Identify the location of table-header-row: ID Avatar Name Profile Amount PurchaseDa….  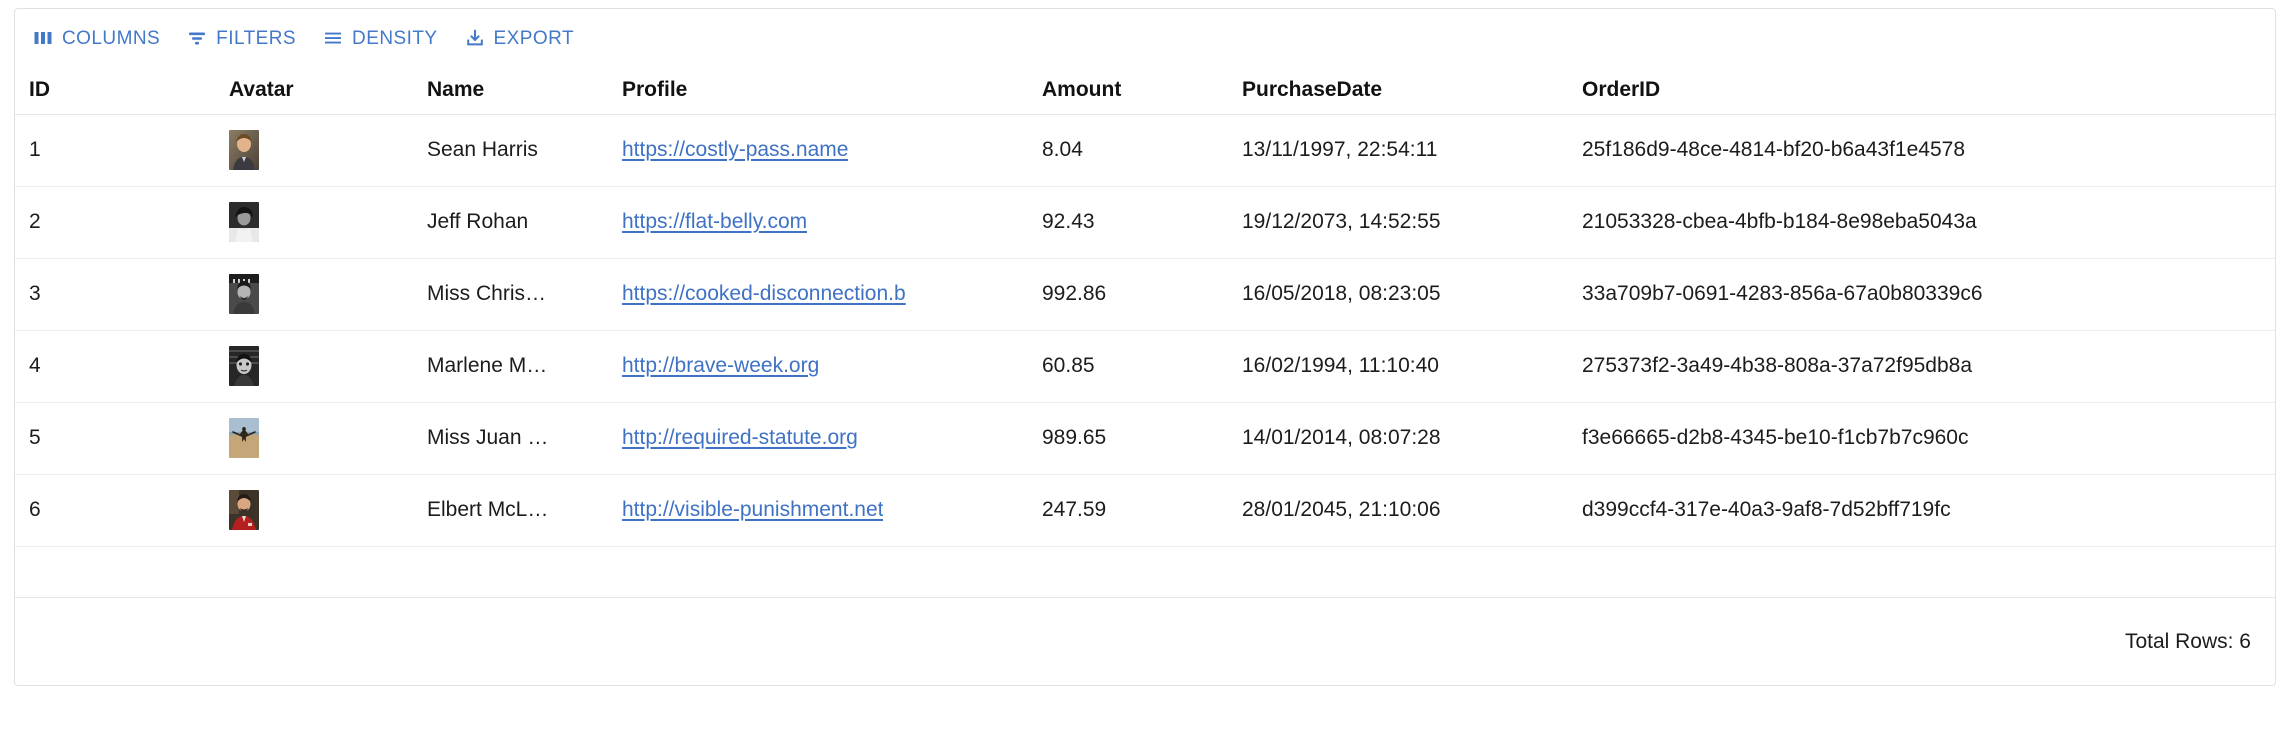
(1145, 91).